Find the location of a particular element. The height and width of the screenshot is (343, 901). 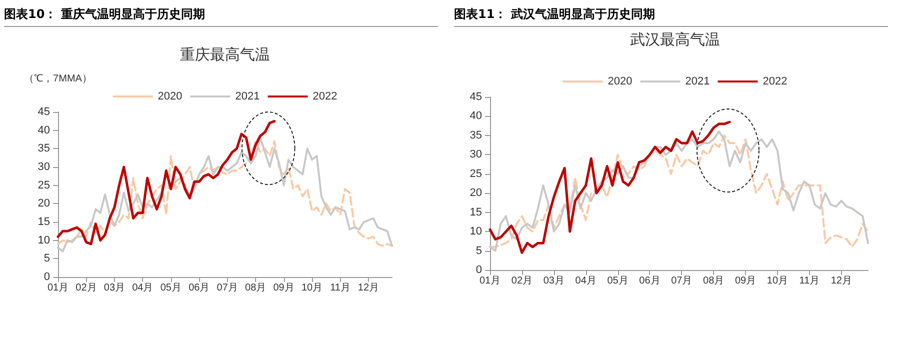

y-axis-title: （℃，7MMA） is located at coordinates (58, 79).